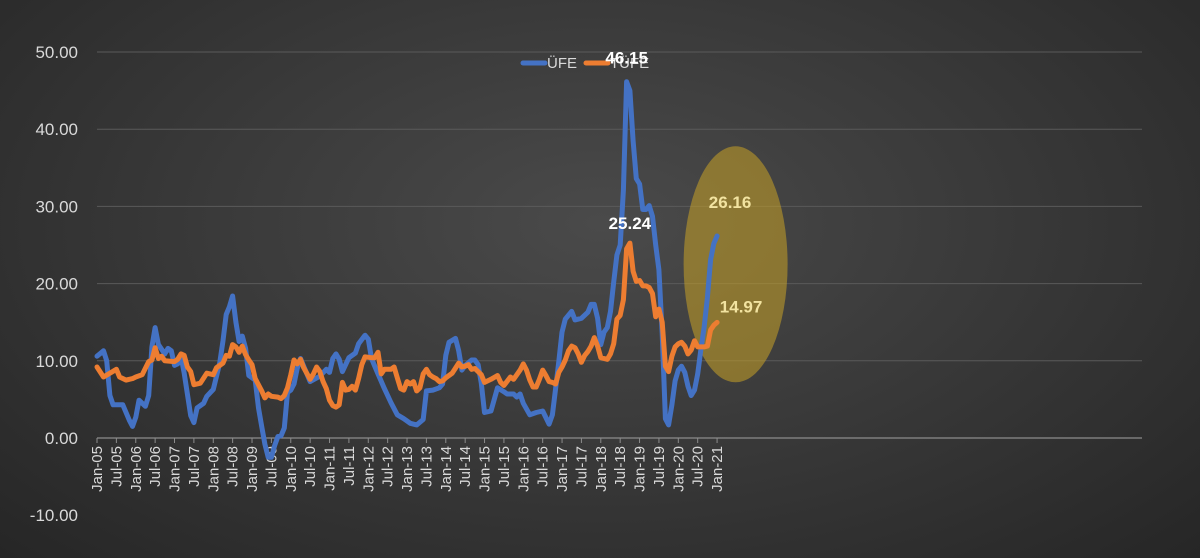 The image size is (1200, 558). I want to click on value-label: 26.16, so click(730, 202).